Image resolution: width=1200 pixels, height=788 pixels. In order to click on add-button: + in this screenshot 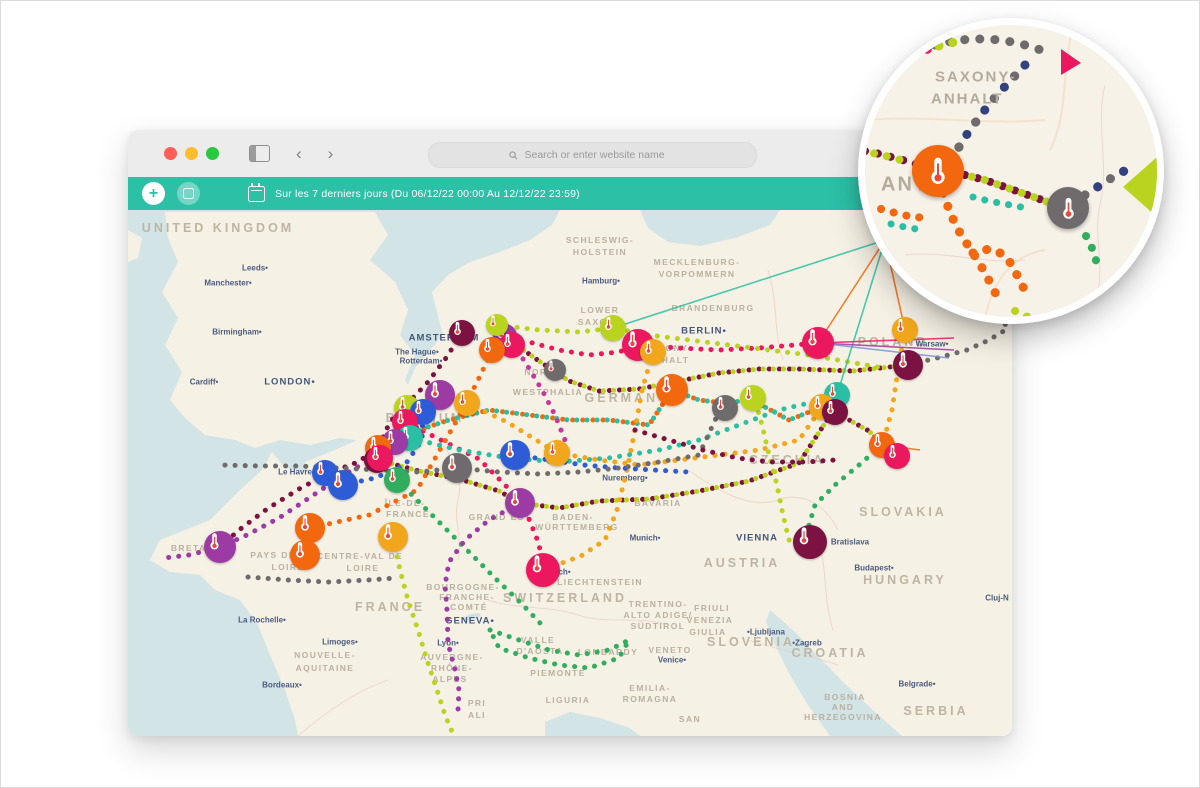, I will do `click(153, 193)`.